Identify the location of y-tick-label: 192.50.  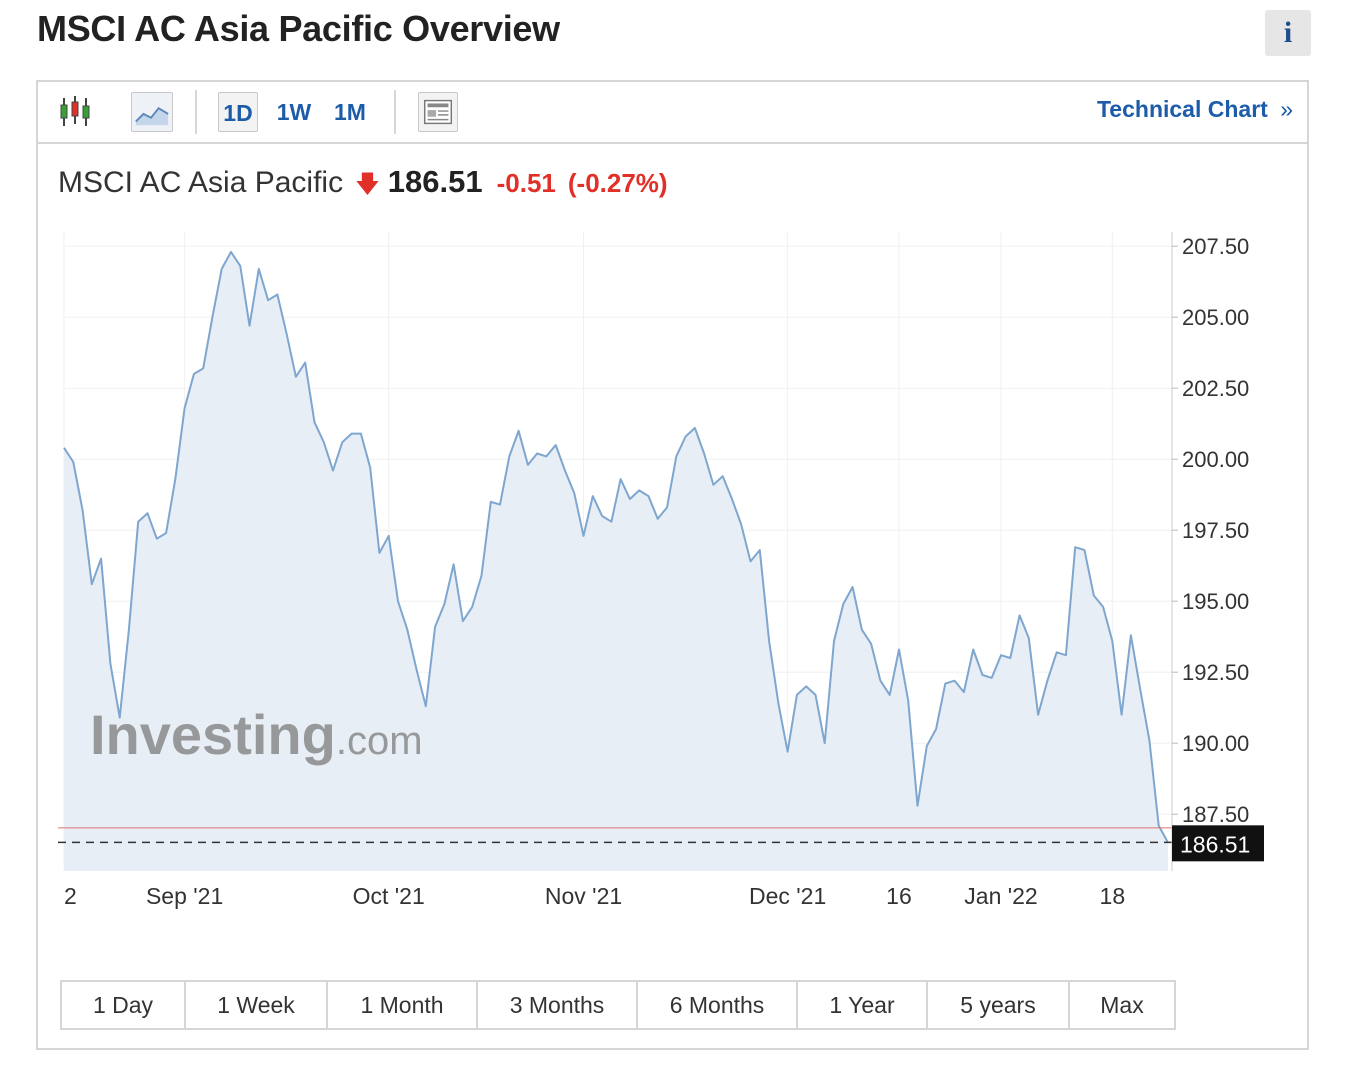
(1215, 672).